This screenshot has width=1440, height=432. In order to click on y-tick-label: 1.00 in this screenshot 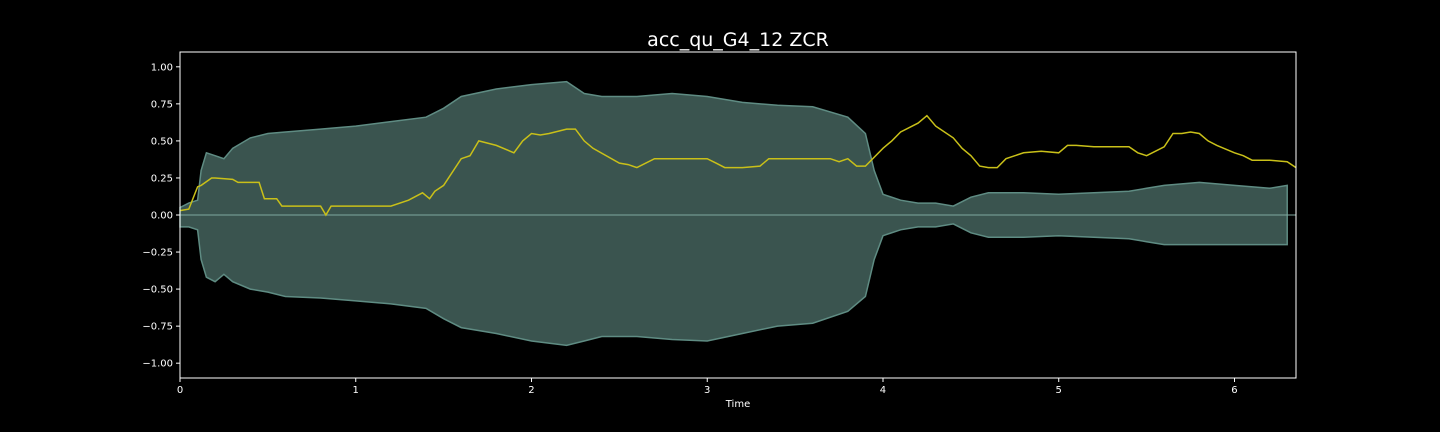, I will do `click(162, 67)`.